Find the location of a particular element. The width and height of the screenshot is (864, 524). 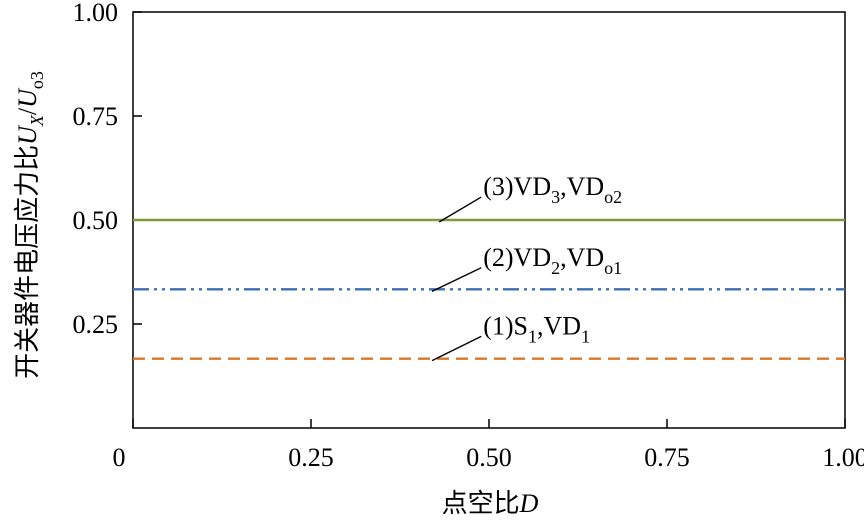

y-tick-label: 0.50 is located at coordinates (96, 220).